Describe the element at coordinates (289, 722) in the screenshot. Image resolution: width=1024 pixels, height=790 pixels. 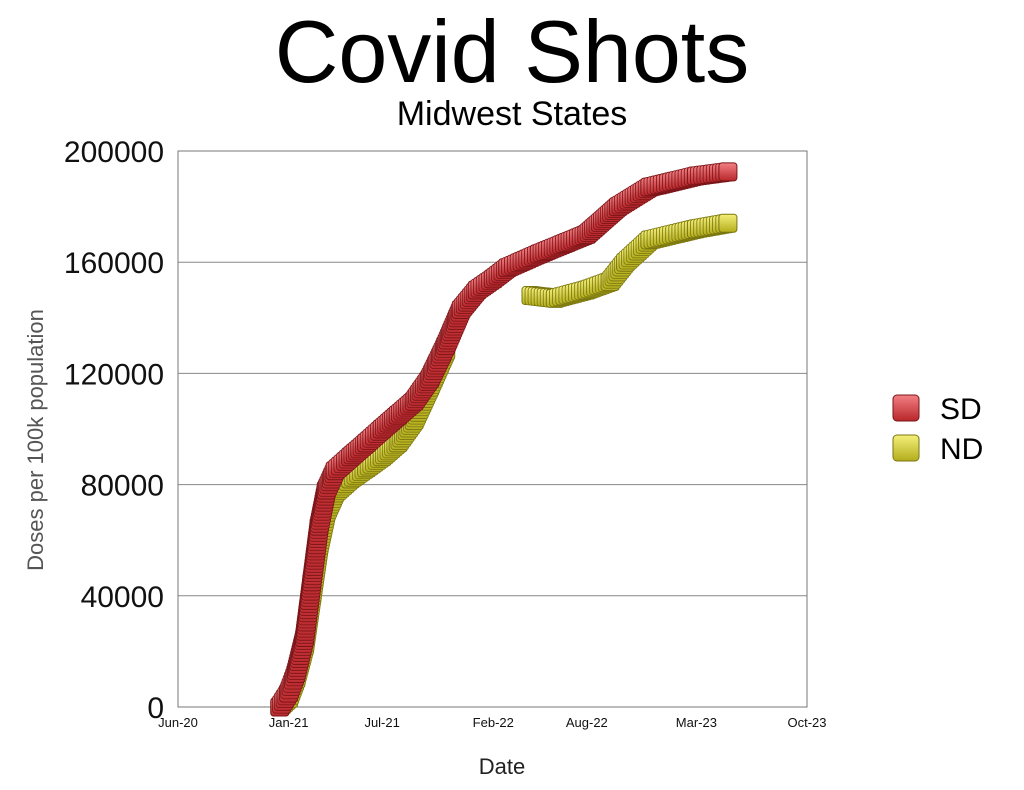
I see `x-tick-label: Jan-21` at that location.